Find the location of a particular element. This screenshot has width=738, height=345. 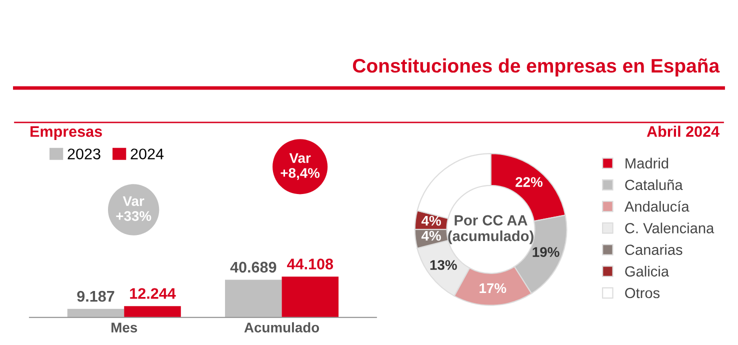

x-tick-label: Acumulado is located at coordinates (282, 327).